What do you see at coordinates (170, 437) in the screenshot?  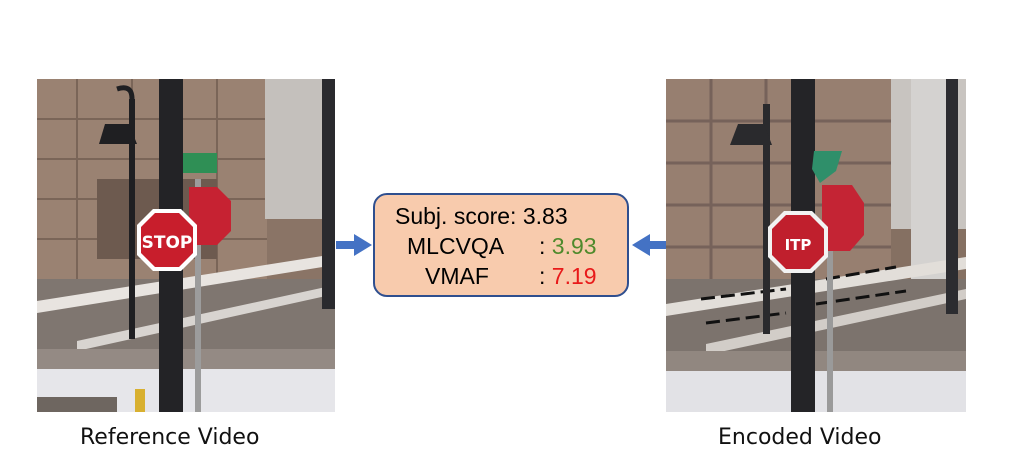 I see `reference-video-caption: Reference Video` at bounding box center [170, 437].